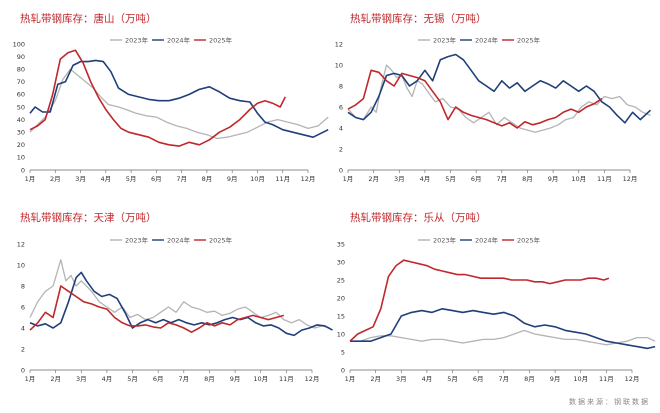 This screenshot has width=660, height=413. Describe the element at coordinates (609, 402) in the screenshot. I see `data-source-note: 数据来源：钢联数据` at that location.